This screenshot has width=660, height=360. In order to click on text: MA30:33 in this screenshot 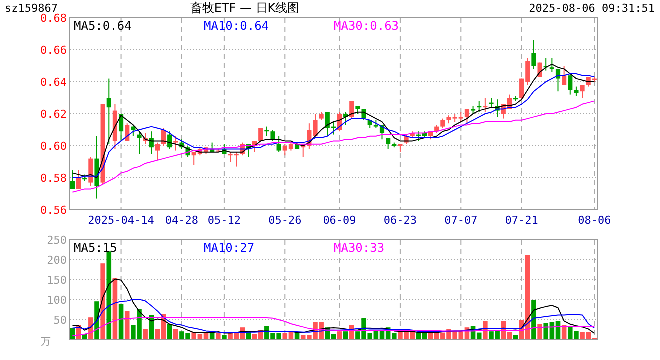, I will do `click(359, 248)`.